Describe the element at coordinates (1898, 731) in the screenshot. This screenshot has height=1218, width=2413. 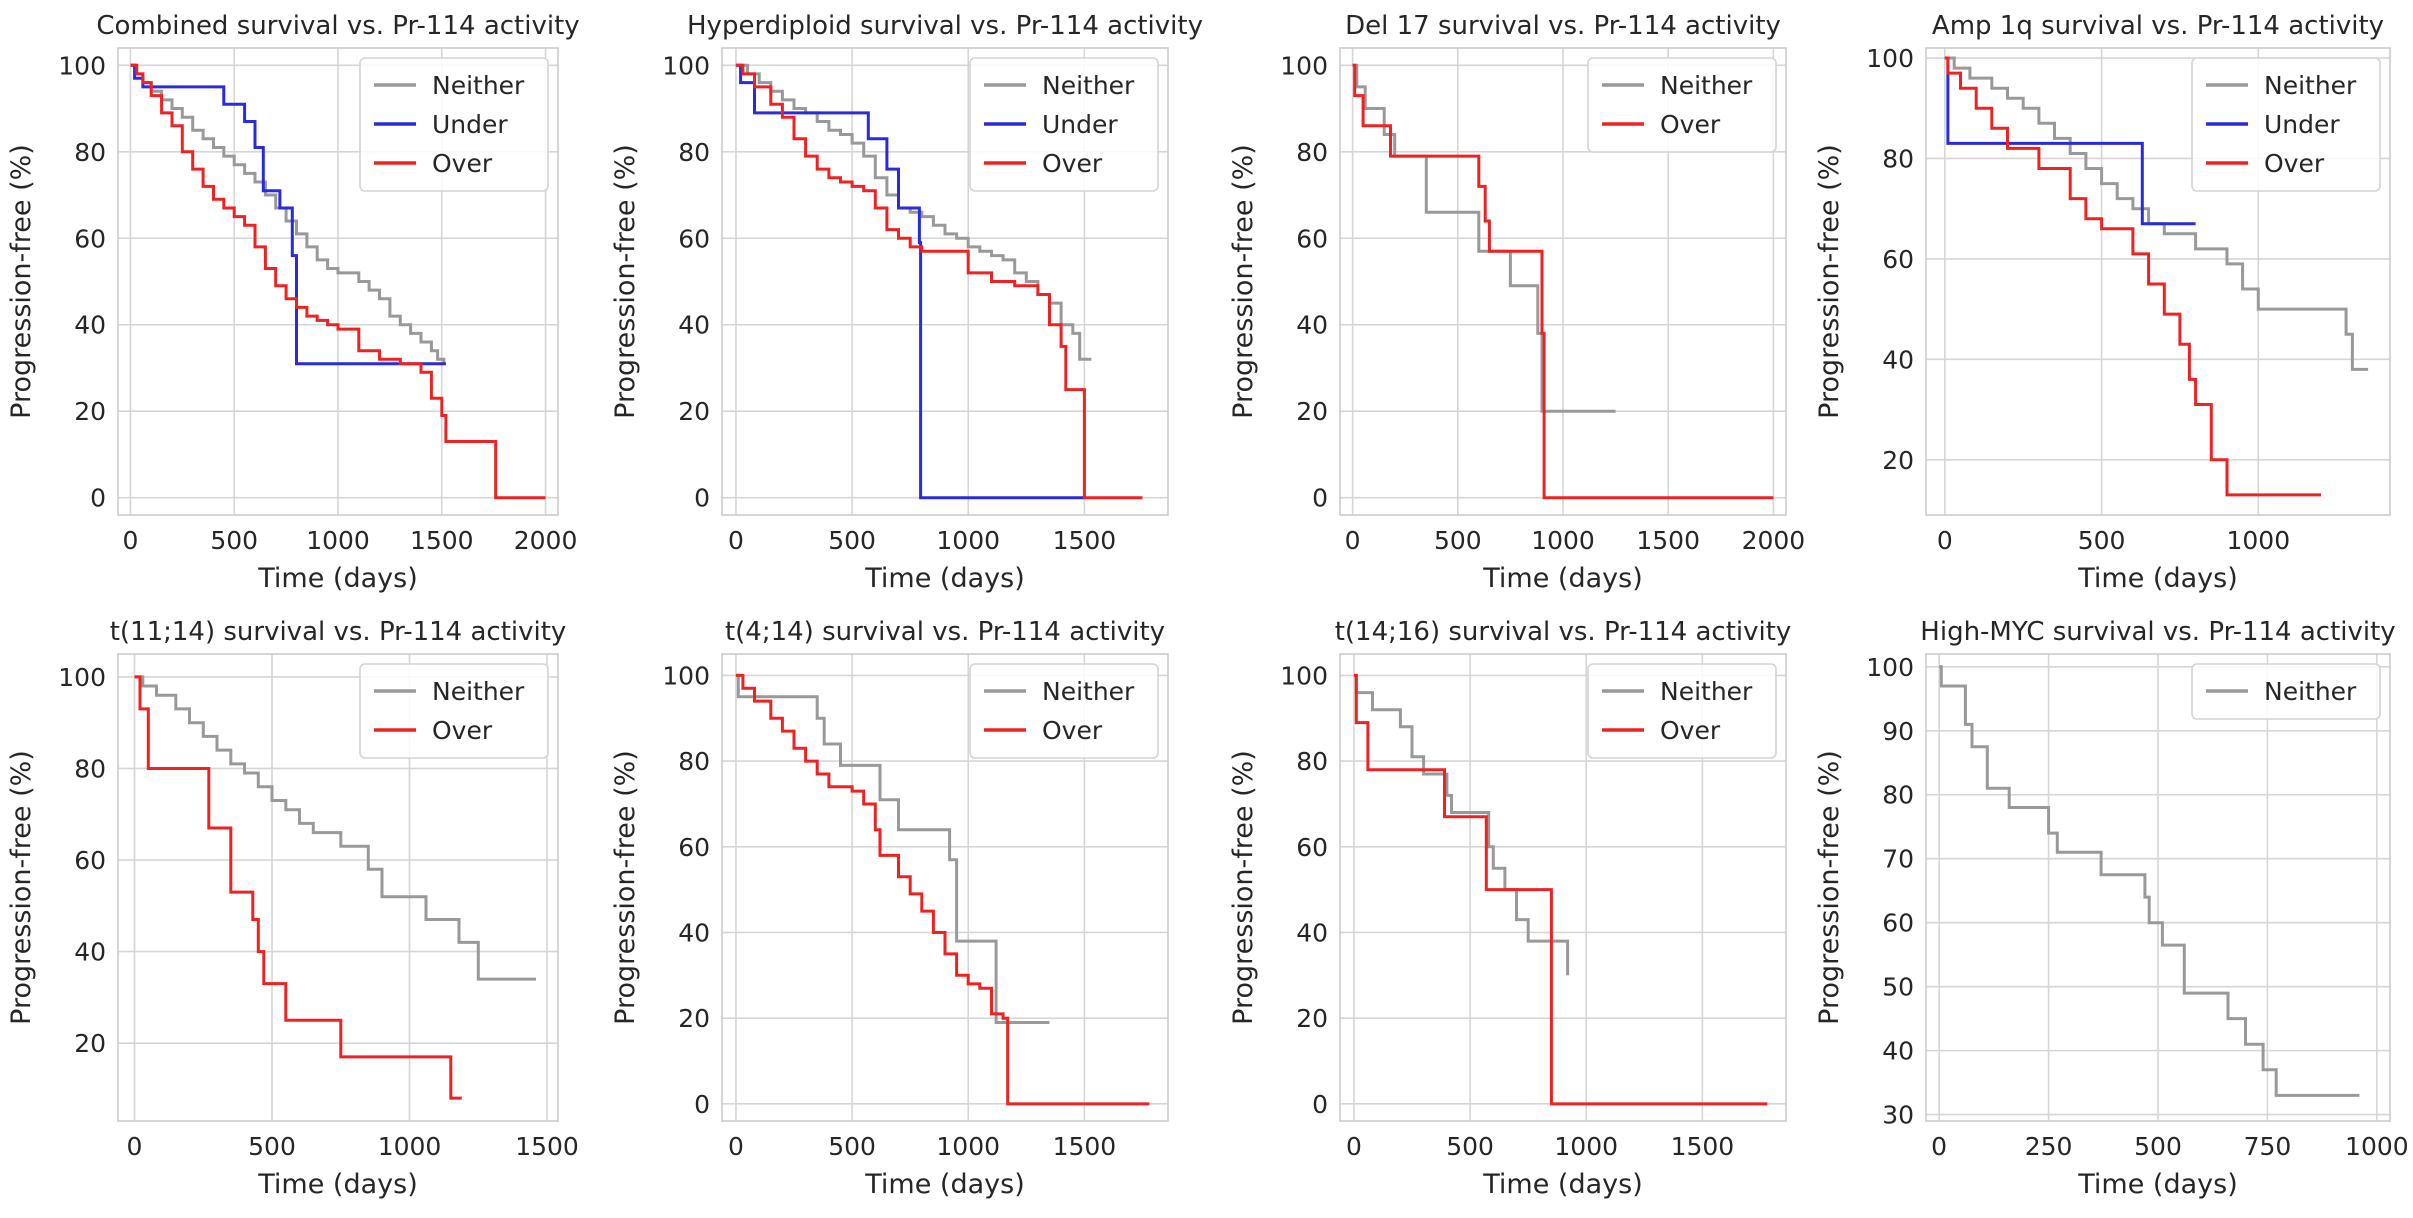
I see `y-tick-label: 90` at that location.